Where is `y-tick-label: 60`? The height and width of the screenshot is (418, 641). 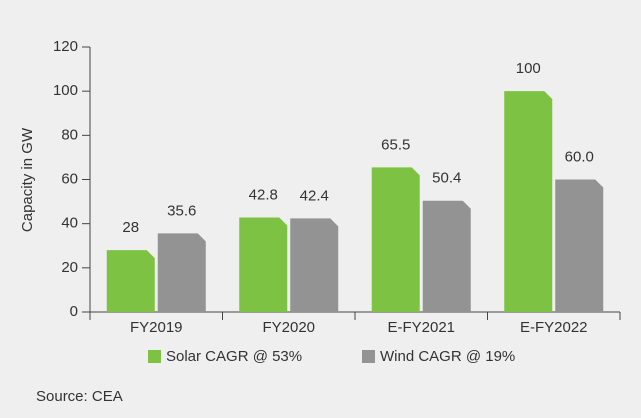
y-tick-label: 60 is located at coordinates (69, 178).